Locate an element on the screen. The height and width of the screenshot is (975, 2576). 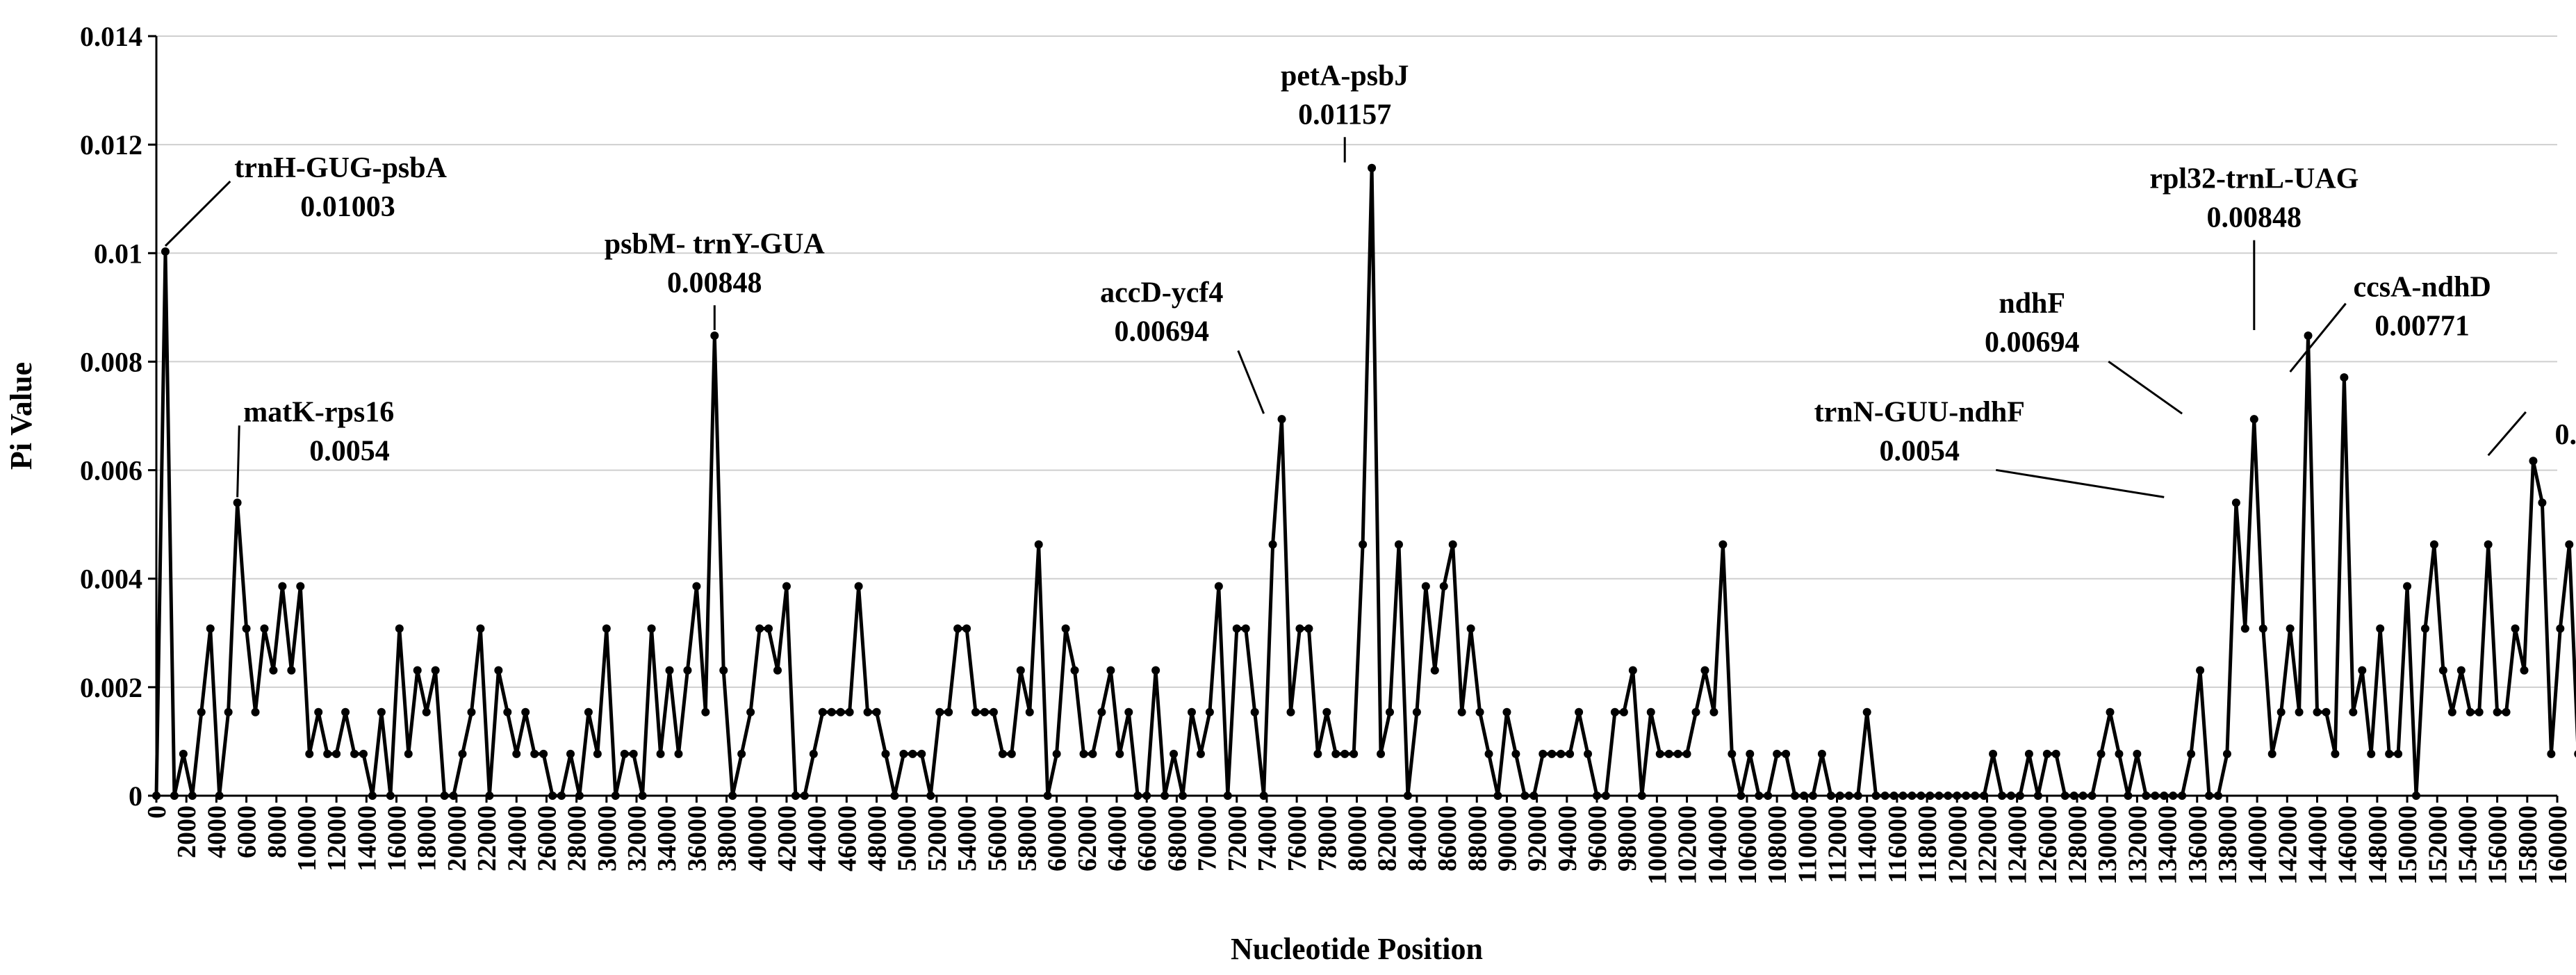
annotation-value: 0.00617 is located at coordinates (2565, 435).